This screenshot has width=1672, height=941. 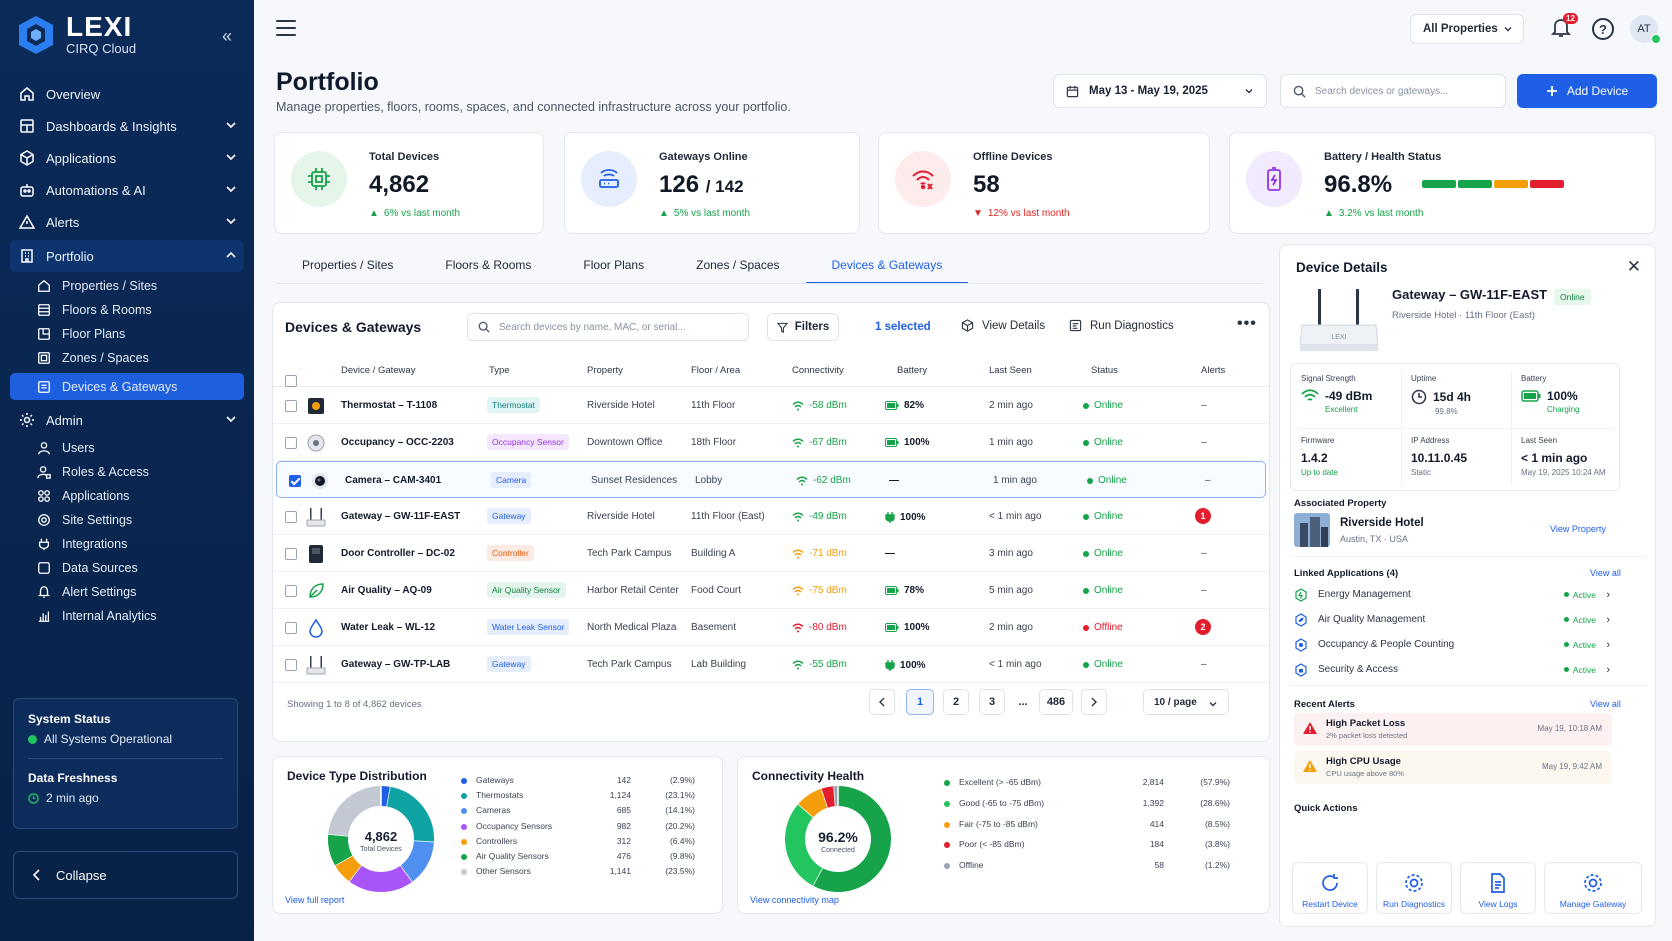 What do you see at coordinates (1104, 370) in the screenshot?
I see `col-status: Status` at bounding box center [1104, 370].